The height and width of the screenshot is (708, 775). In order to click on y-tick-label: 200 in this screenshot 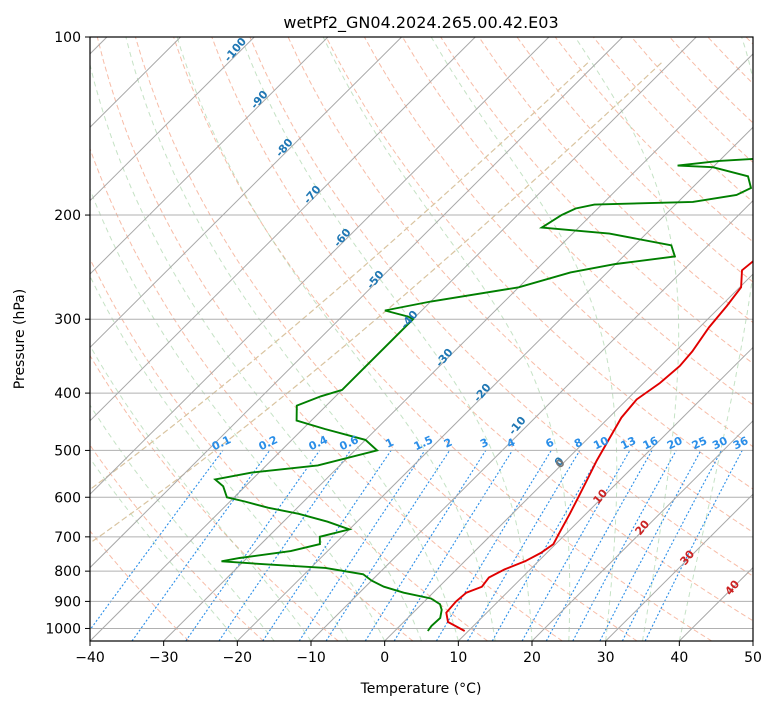, I will do `click(67, 216)`.